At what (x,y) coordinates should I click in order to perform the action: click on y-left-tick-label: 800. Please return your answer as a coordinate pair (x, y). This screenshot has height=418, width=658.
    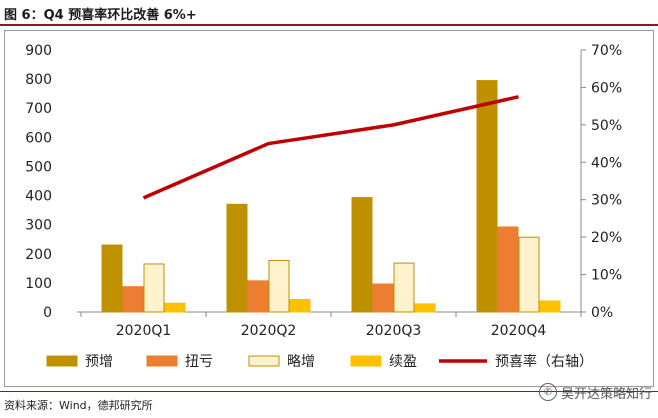
    Looking at the image, I should click on (38, 80).